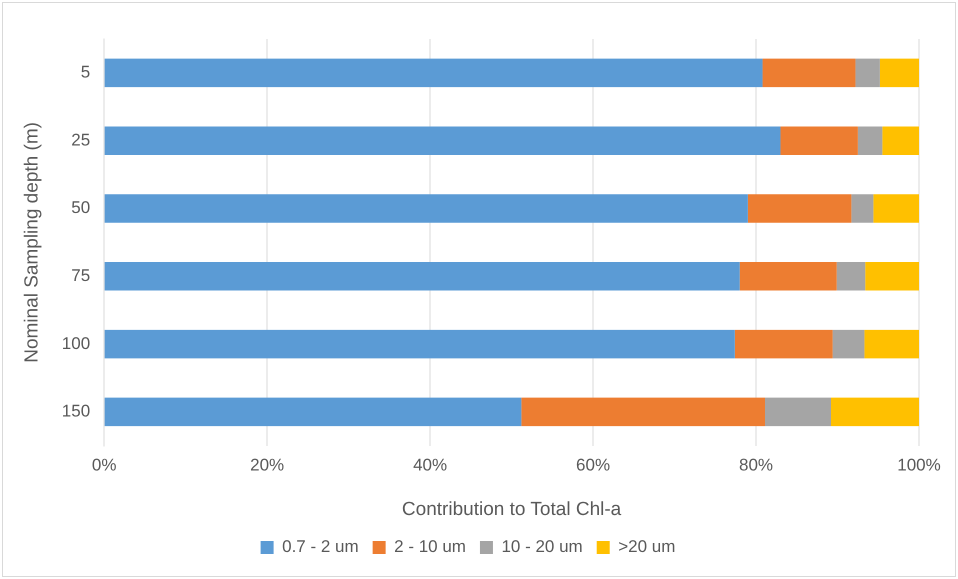 This screenshot has width=958, height=579. Describe the element at coordinates (430, 546) in the screenshot. I see `legend-label: 2 - 10 um` at that location.